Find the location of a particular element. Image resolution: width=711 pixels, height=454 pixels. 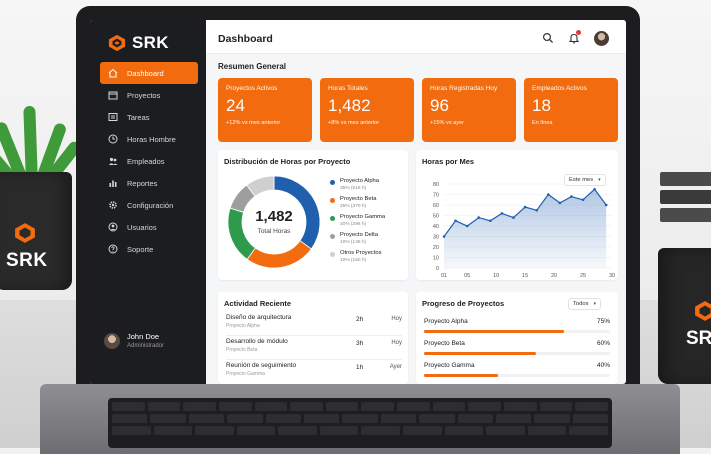

logo-icon is located at coordinates (117, 43).